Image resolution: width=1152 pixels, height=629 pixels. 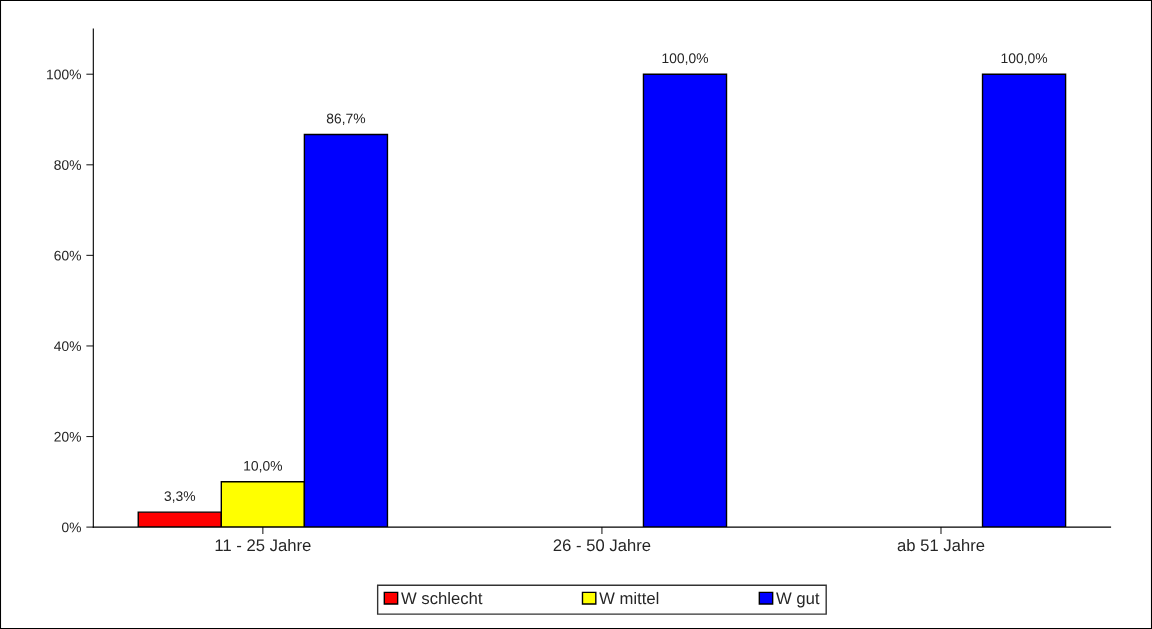 I want to click on legend-label: W gut, so click(x=798, y=600).